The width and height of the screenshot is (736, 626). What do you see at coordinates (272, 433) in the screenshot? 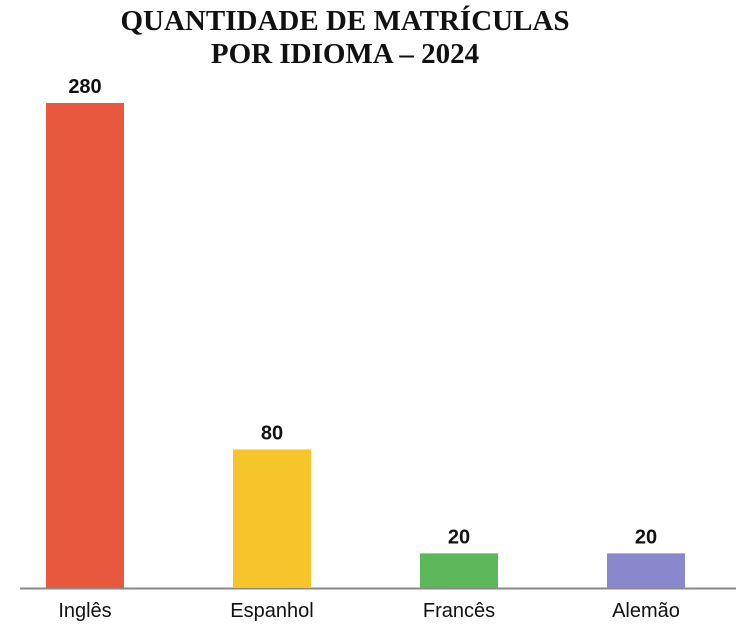
I see `value-label: 80` at bounding box center [272, 433].